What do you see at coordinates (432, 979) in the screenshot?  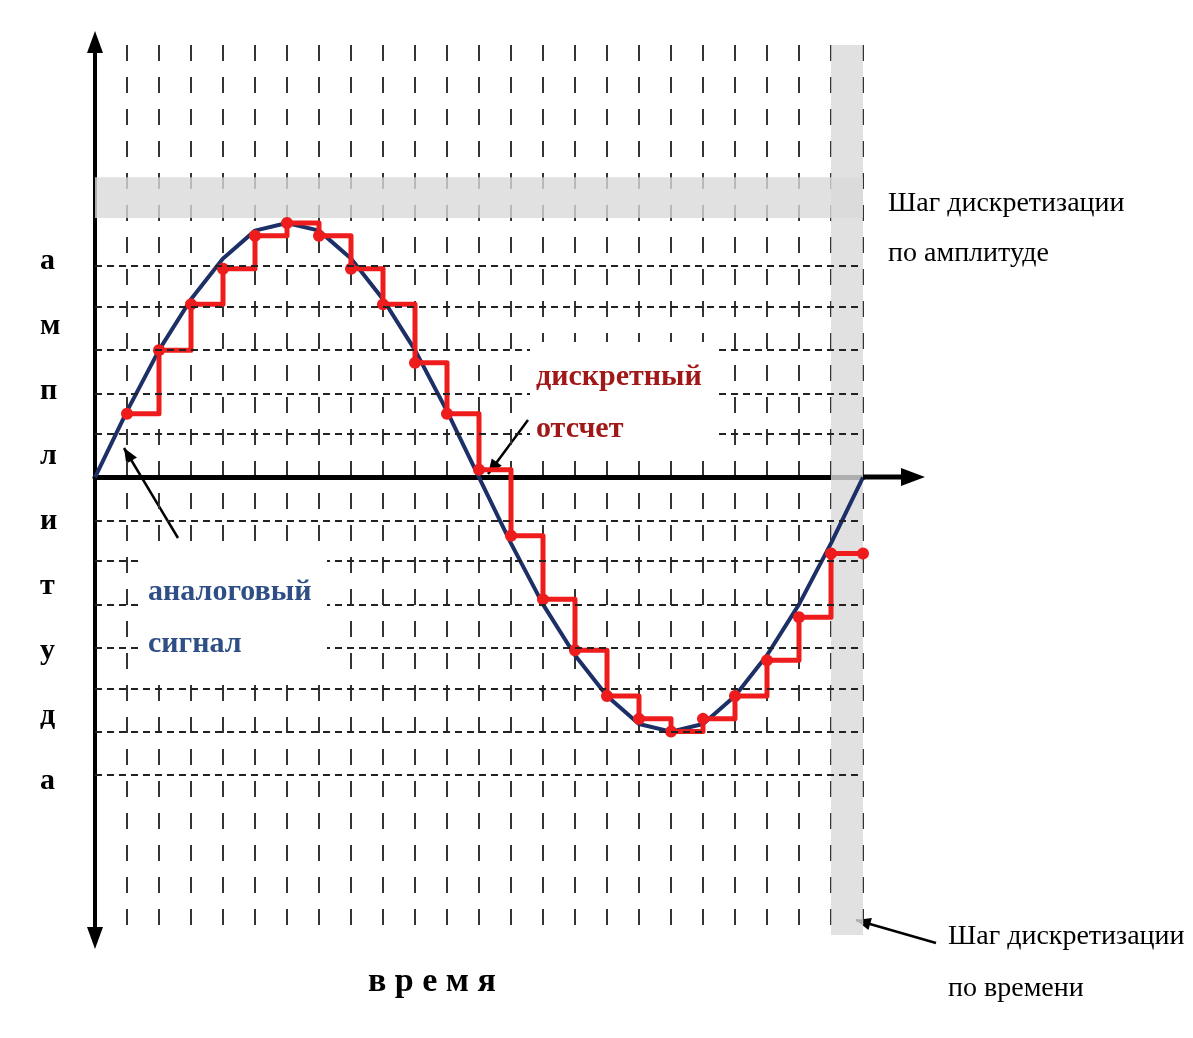 I see `text: в р е м я` at bounding box center [432, 979].